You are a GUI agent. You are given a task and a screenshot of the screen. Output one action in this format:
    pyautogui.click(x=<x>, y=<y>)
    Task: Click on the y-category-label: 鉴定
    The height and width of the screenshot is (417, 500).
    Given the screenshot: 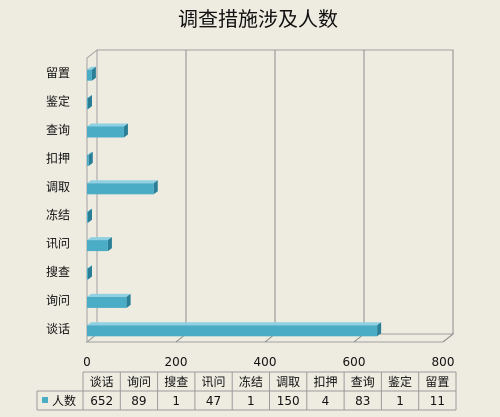 What is the action you would take?
    pyautogui.click(x=58, y=101)
    